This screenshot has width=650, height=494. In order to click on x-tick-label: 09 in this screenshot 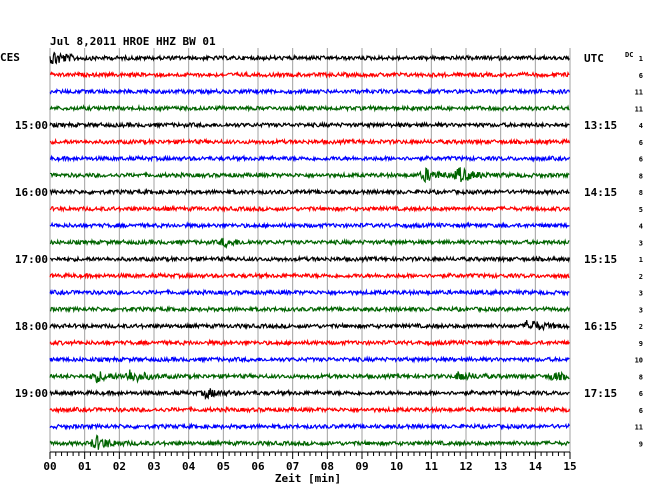, I will do `click(361, 466)`.